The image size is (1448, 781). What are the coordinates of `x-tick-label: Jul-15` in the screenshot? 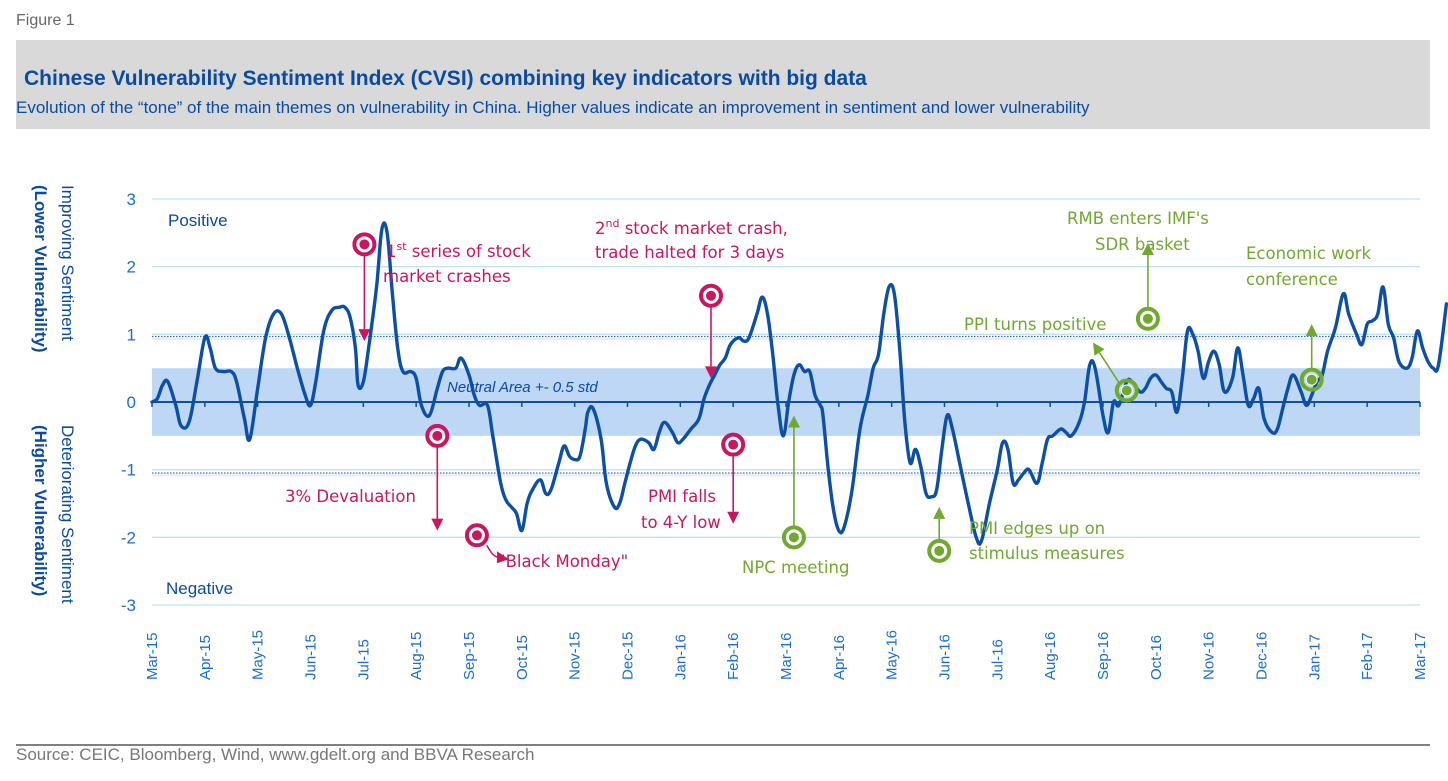 It's located at (363, 659).